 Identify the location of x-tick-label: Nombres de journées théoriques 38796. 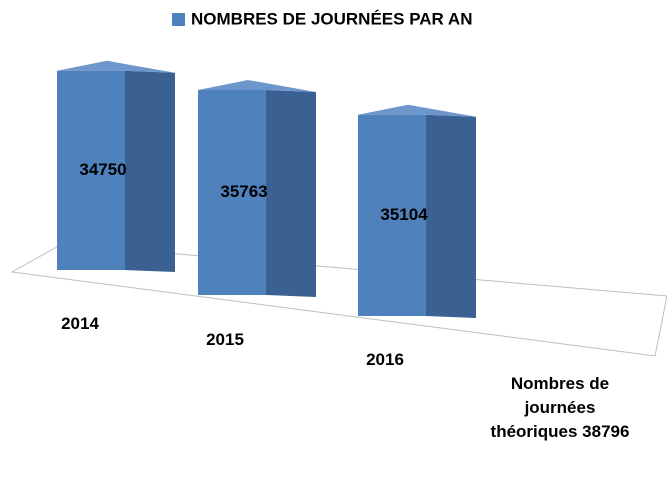
(560, 407).